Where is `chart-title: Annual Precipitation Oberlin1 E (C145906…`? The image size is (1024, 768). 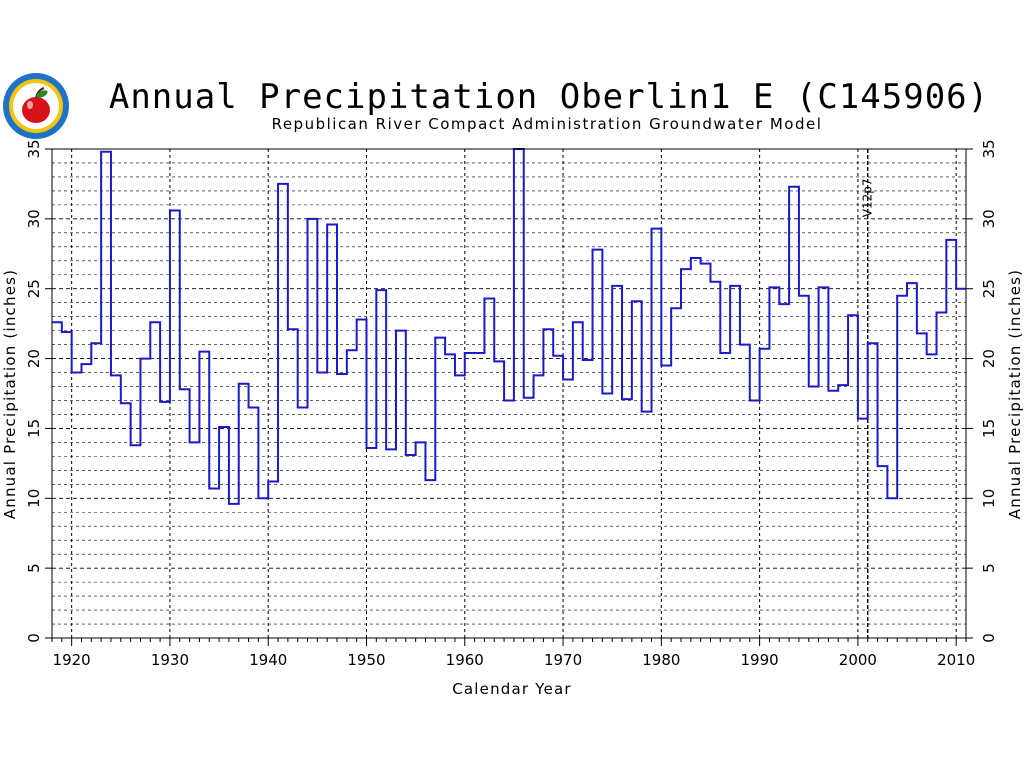 chart-title: Annual Precipitation Oberlin1 E (C145906… is located at coordinates (549, 97).